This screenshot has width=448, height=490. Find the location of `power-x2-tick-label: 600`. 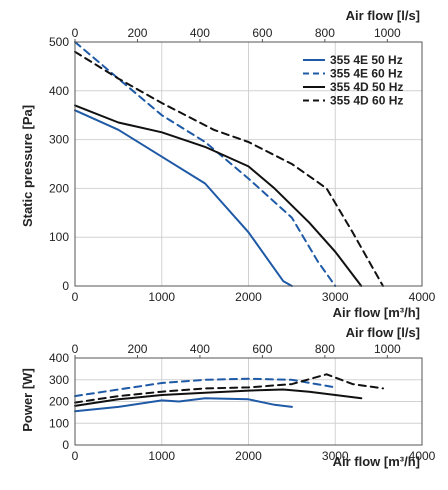

power-x2-tick-label: 600 is located at coordinates (262, 349).